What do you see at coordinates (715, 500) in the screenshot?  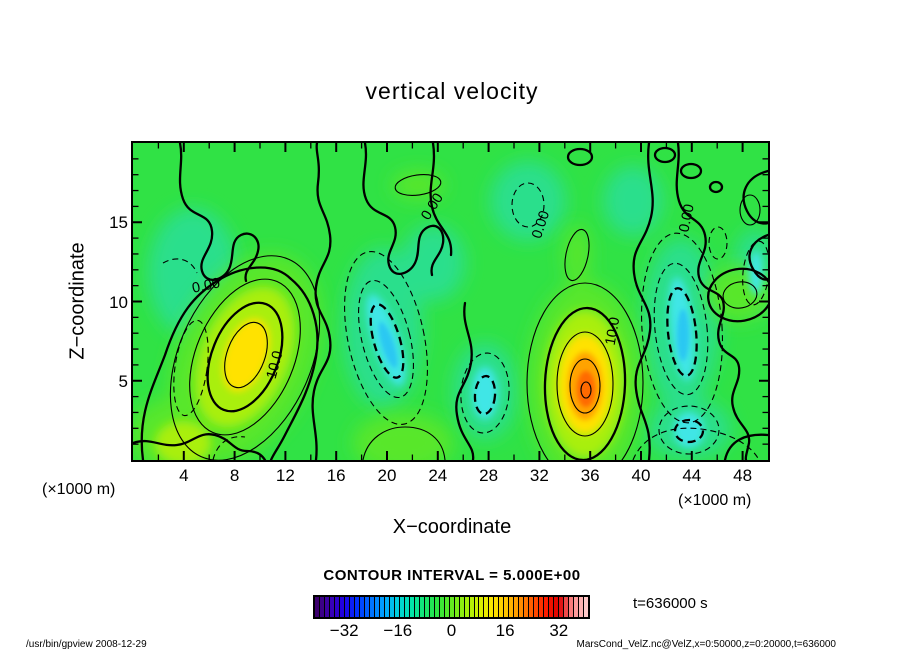 I see `x-axis-unit: (×1000 m)` at bounding box center [715, 500].